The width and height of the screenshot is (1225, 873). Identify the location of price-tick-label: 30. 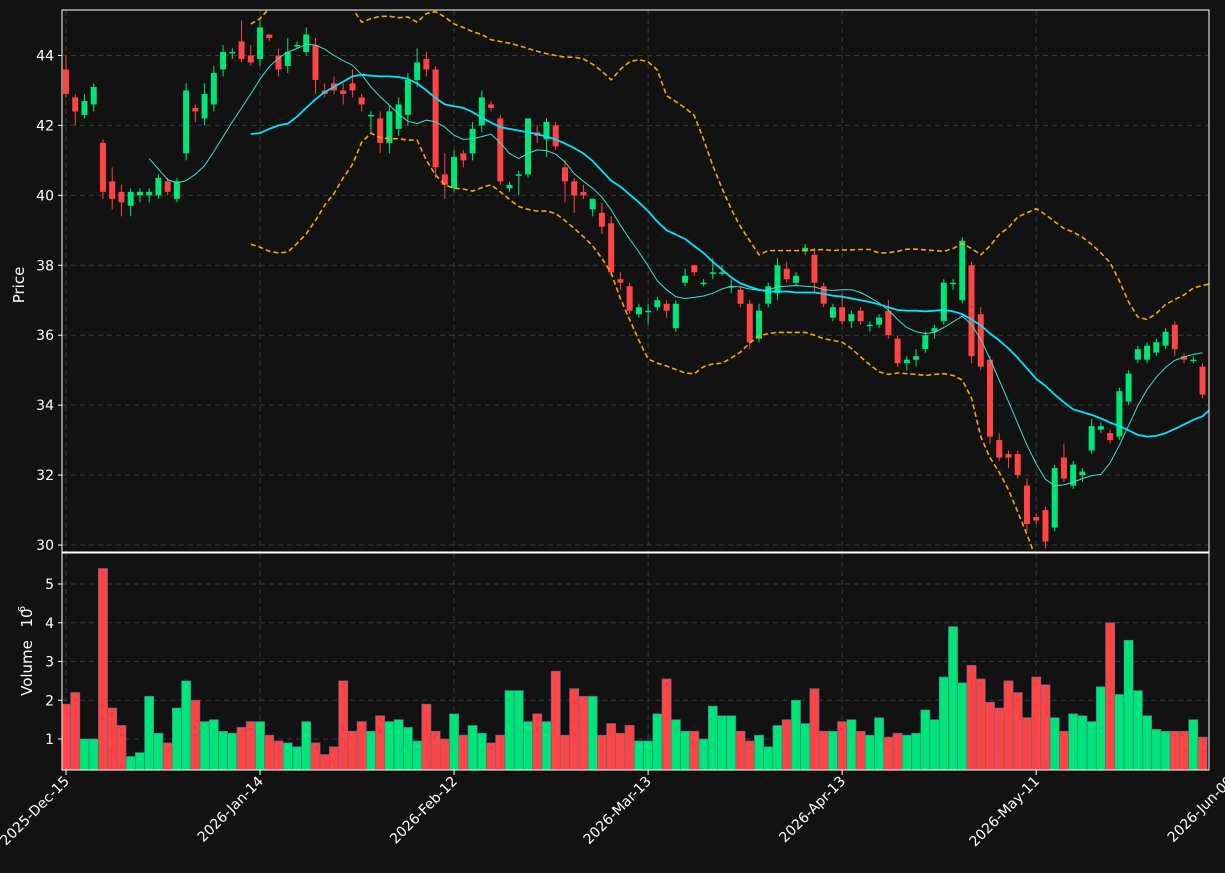
(45, 546).